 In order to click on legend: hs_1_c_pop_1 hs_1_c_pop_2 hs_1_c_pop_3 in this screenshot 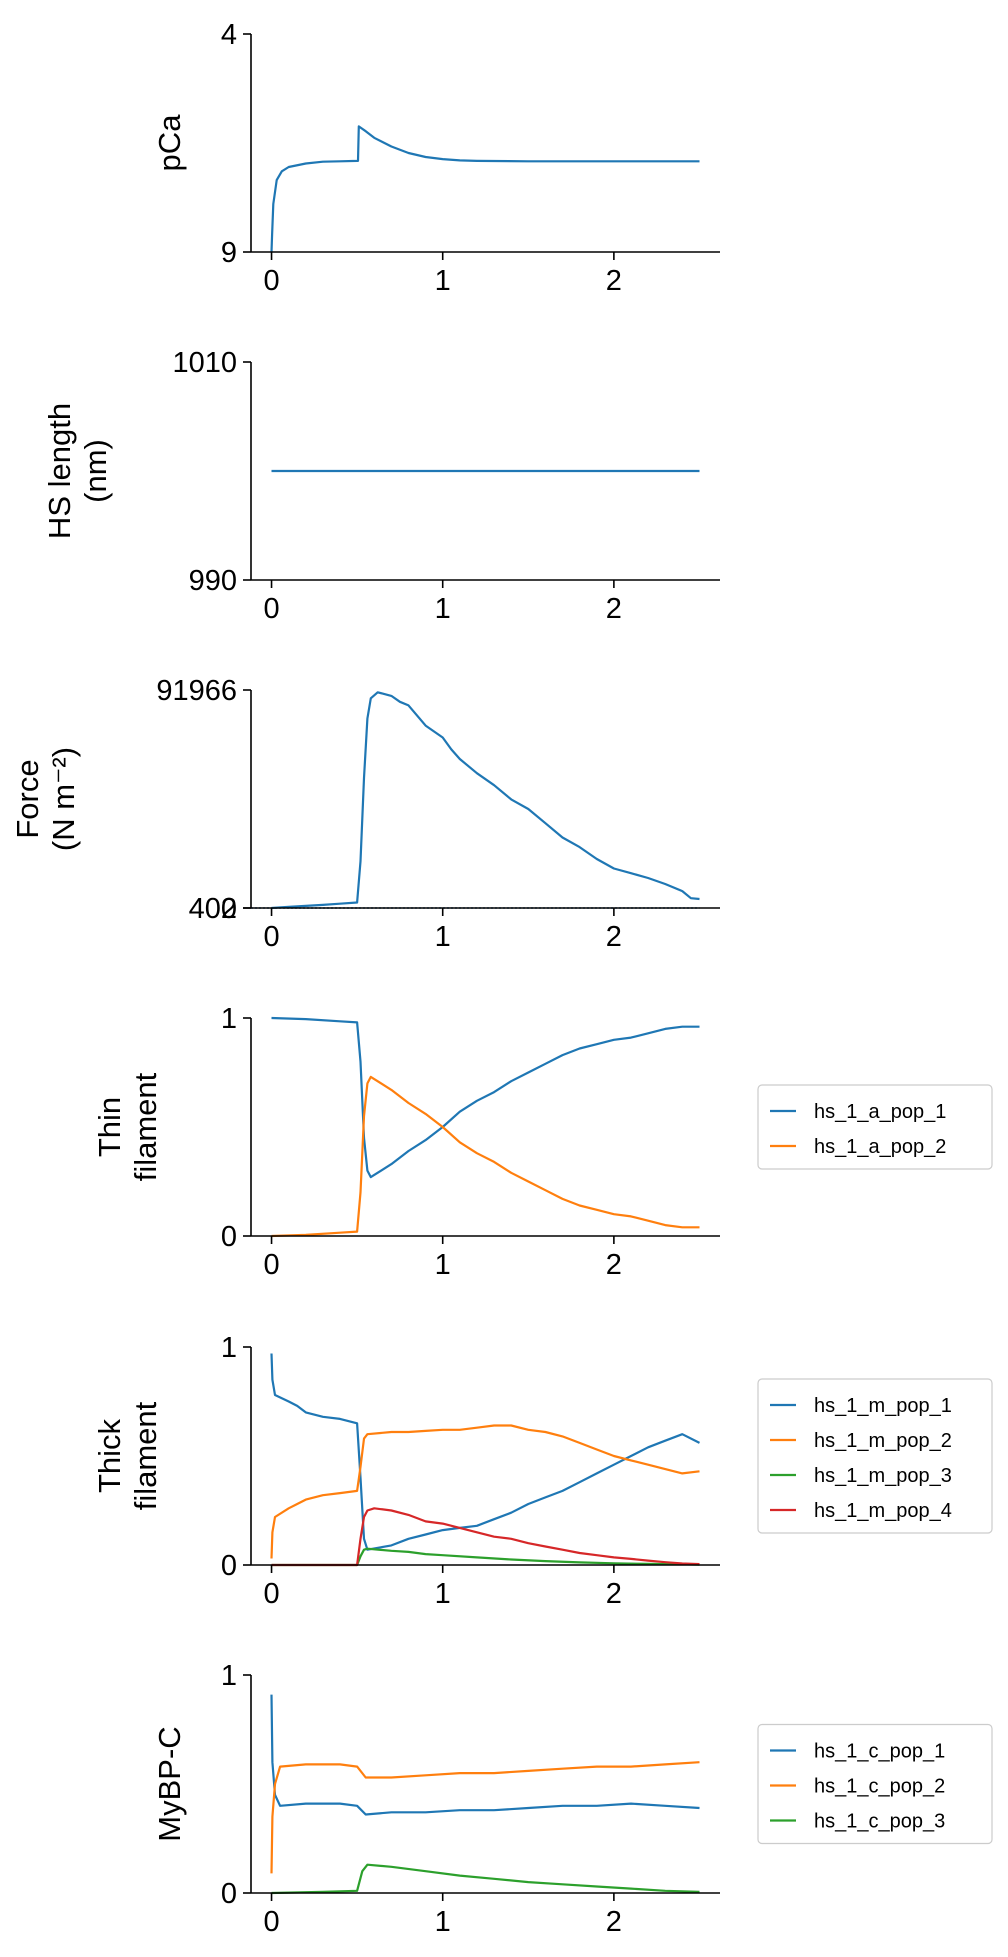, I will do `click(875, 1784)`.